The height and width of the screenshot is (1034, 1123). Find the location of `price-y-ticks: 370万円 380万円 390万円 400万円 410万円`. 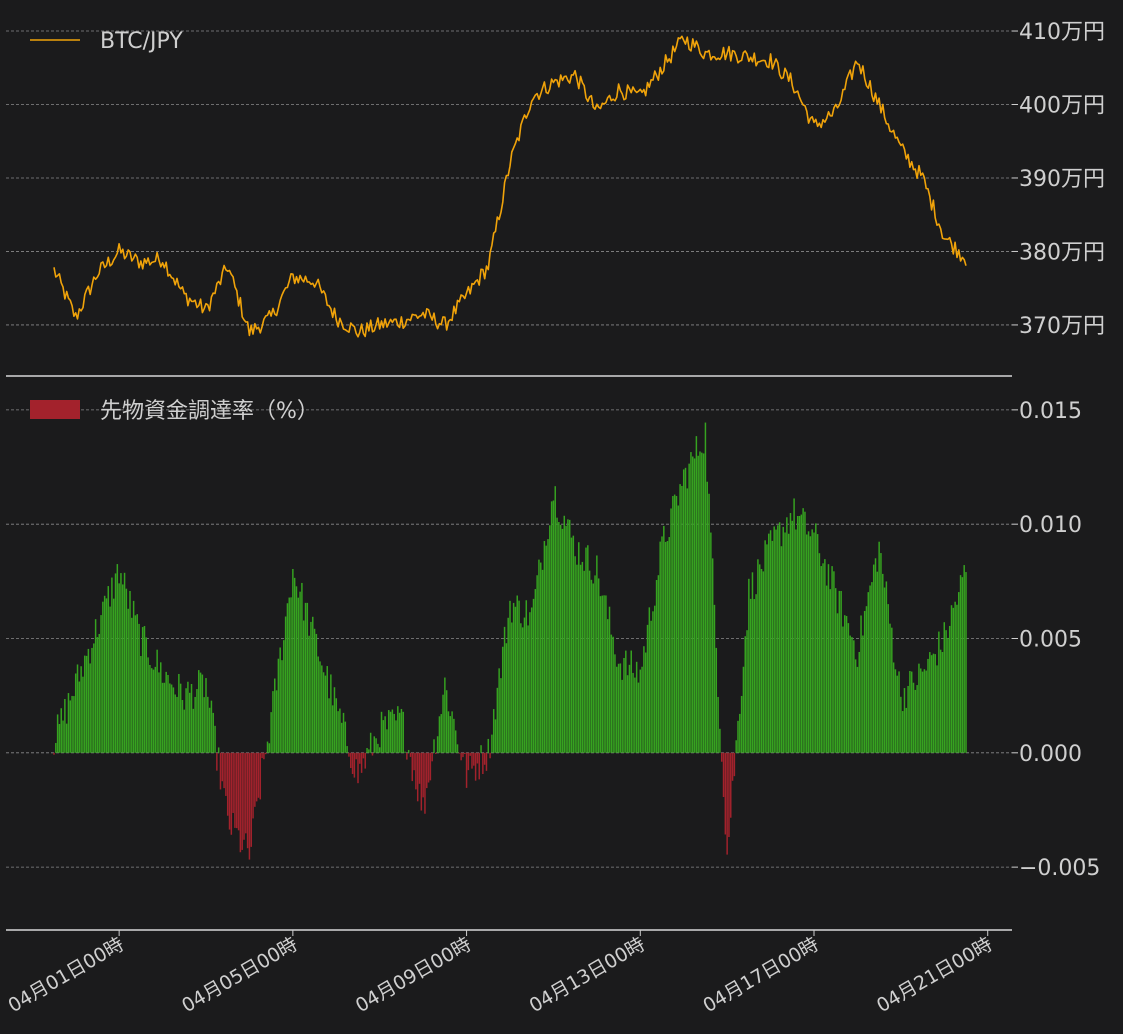

price-y-ticks: 370万円 380万円 390万円 400万円 410万円 is located at coordinates (1058, 179).